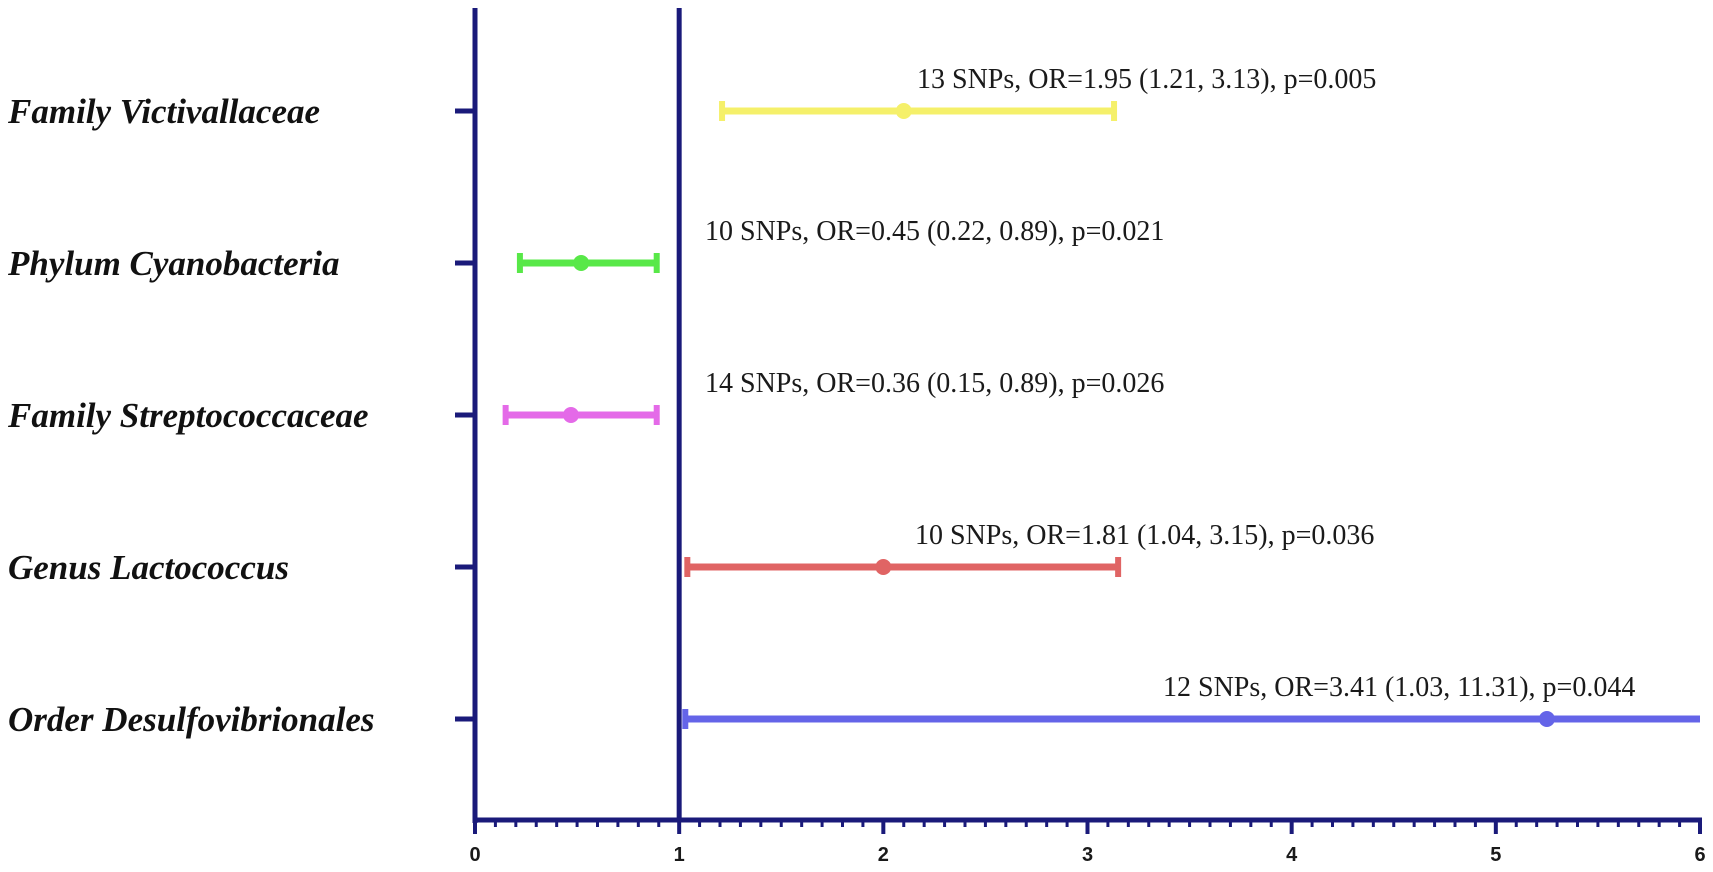 This screenshot has height=872, width=1713. What do you see at coordinates (1292, 855) in the screenshot?
I see `x-tick-label: 4` at bounding box center [1292, 855].